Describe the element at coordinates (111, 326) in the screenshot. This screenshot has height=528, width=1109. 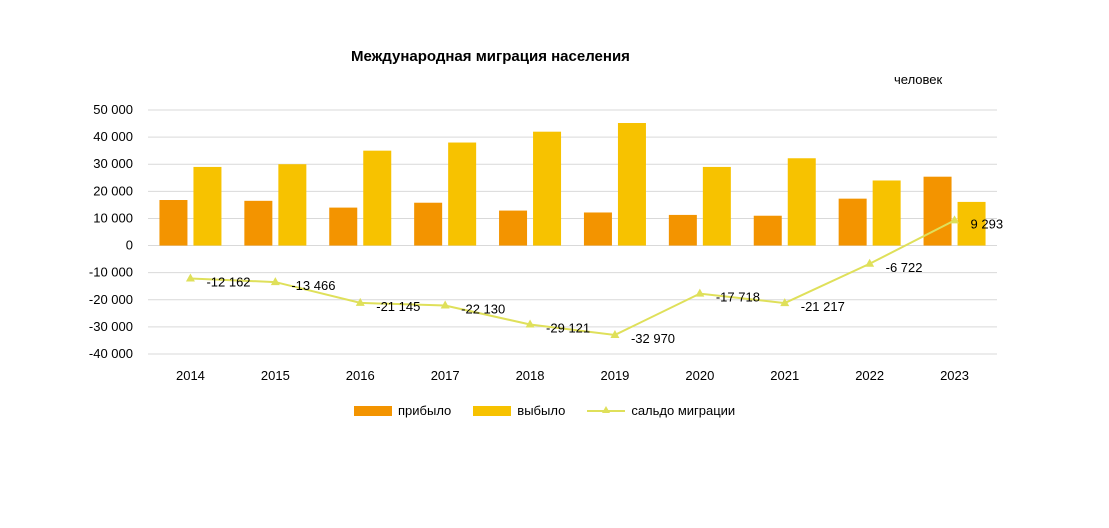
I see `y-tick-label: -30 000` at that location.